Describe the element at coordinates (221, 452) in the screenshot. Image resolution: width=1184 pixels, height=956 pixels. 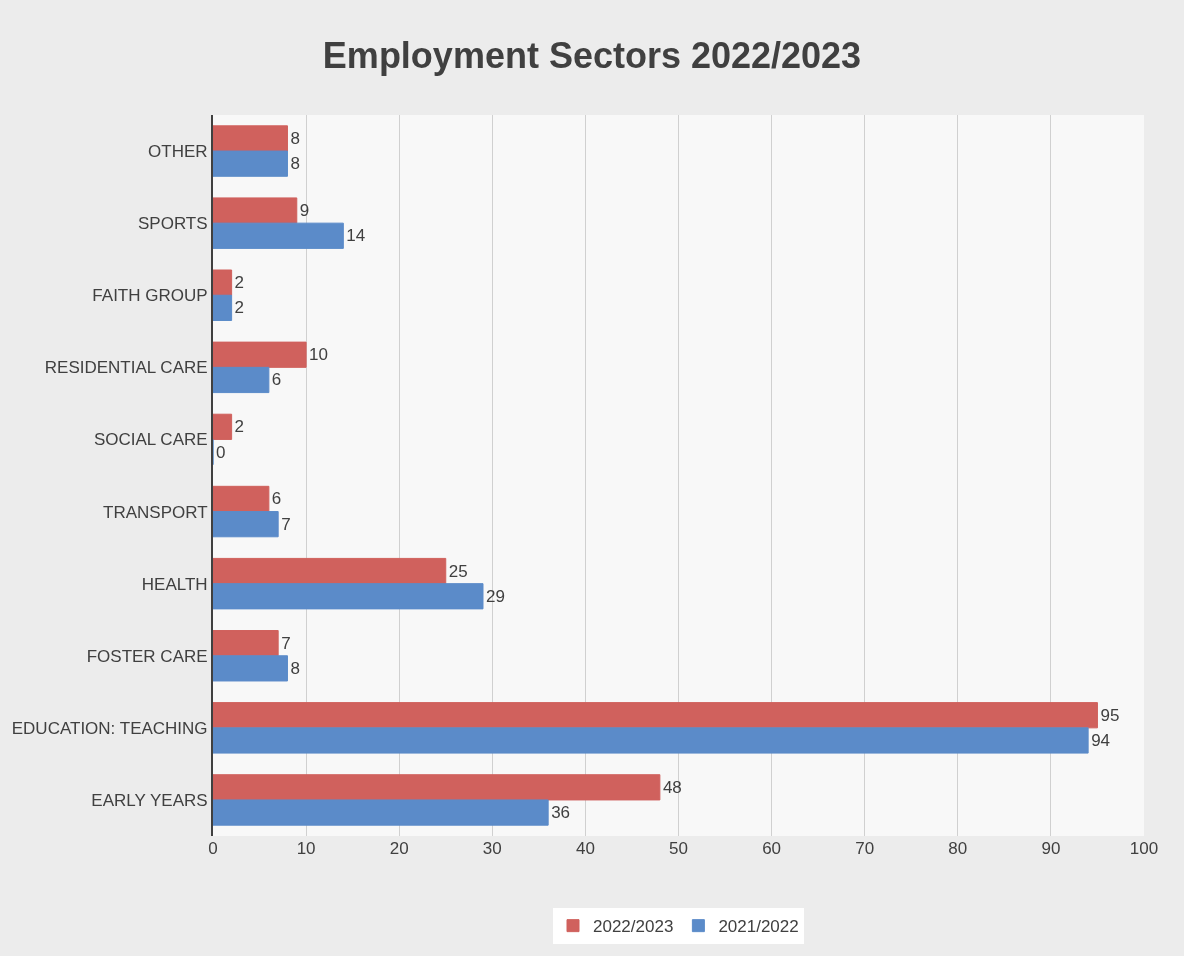
I see `data-label: 0` at that location.